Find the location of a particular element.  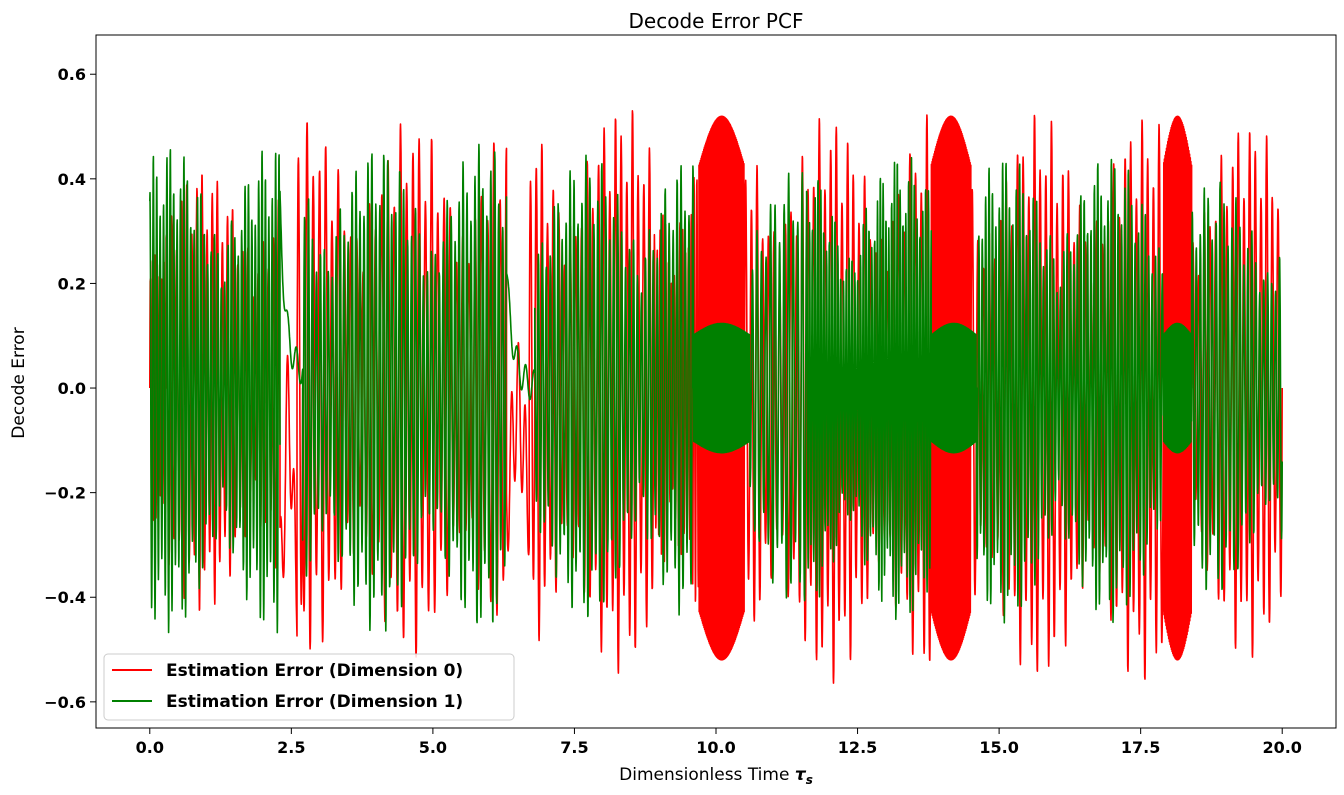

x-tick-label: 0.0 is located at coordinates (150, 747).